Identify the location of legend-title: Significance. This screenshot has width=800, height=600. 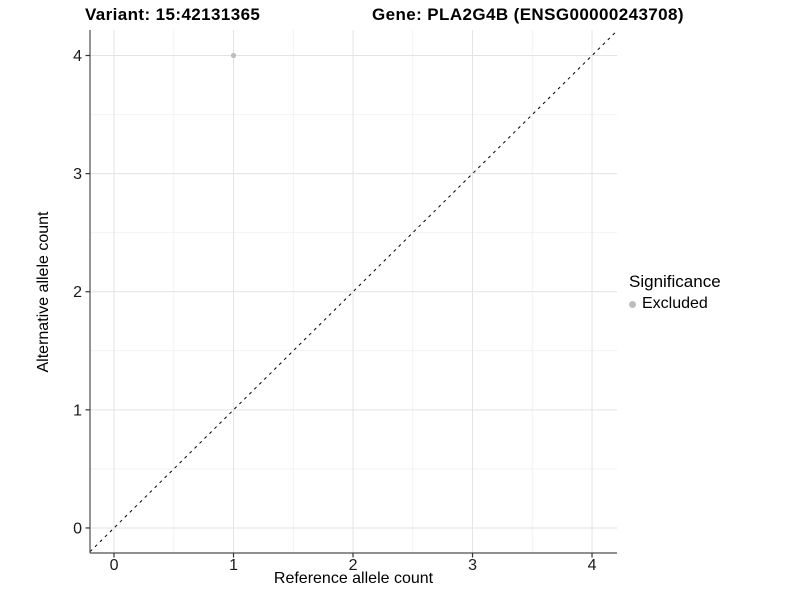
(675, 281).